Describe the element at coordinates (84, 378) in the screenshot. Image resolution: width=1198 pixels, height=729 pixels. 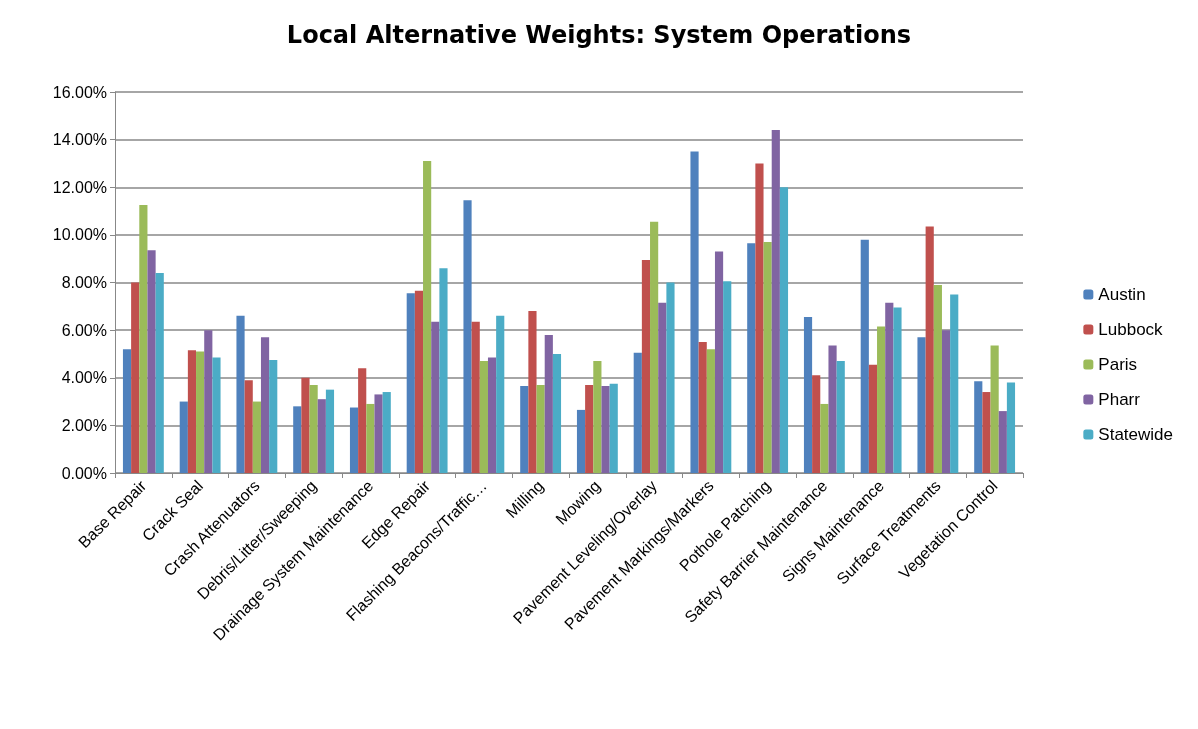
I see `y-tick-label: 4.00%` at that location.